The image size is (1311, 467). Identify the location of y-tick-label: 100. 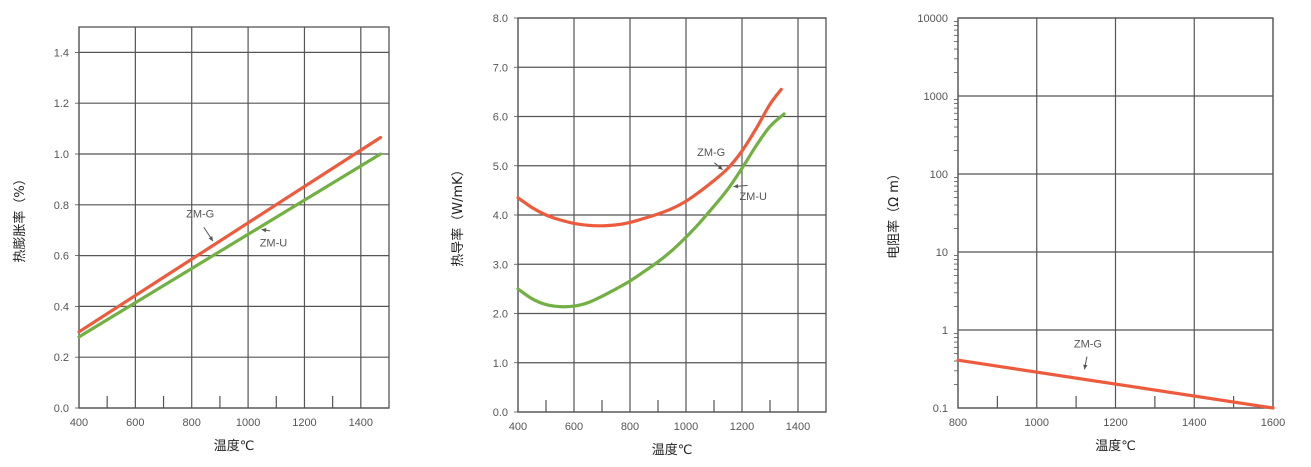
(939, 175).